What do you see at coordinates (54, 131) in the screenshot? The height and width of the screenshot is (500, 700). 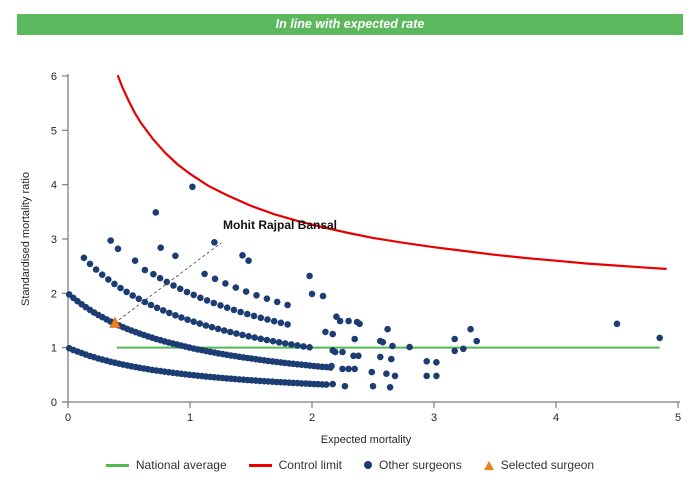 I see `y-tick-label: 5` at bounding box center [54, 131].